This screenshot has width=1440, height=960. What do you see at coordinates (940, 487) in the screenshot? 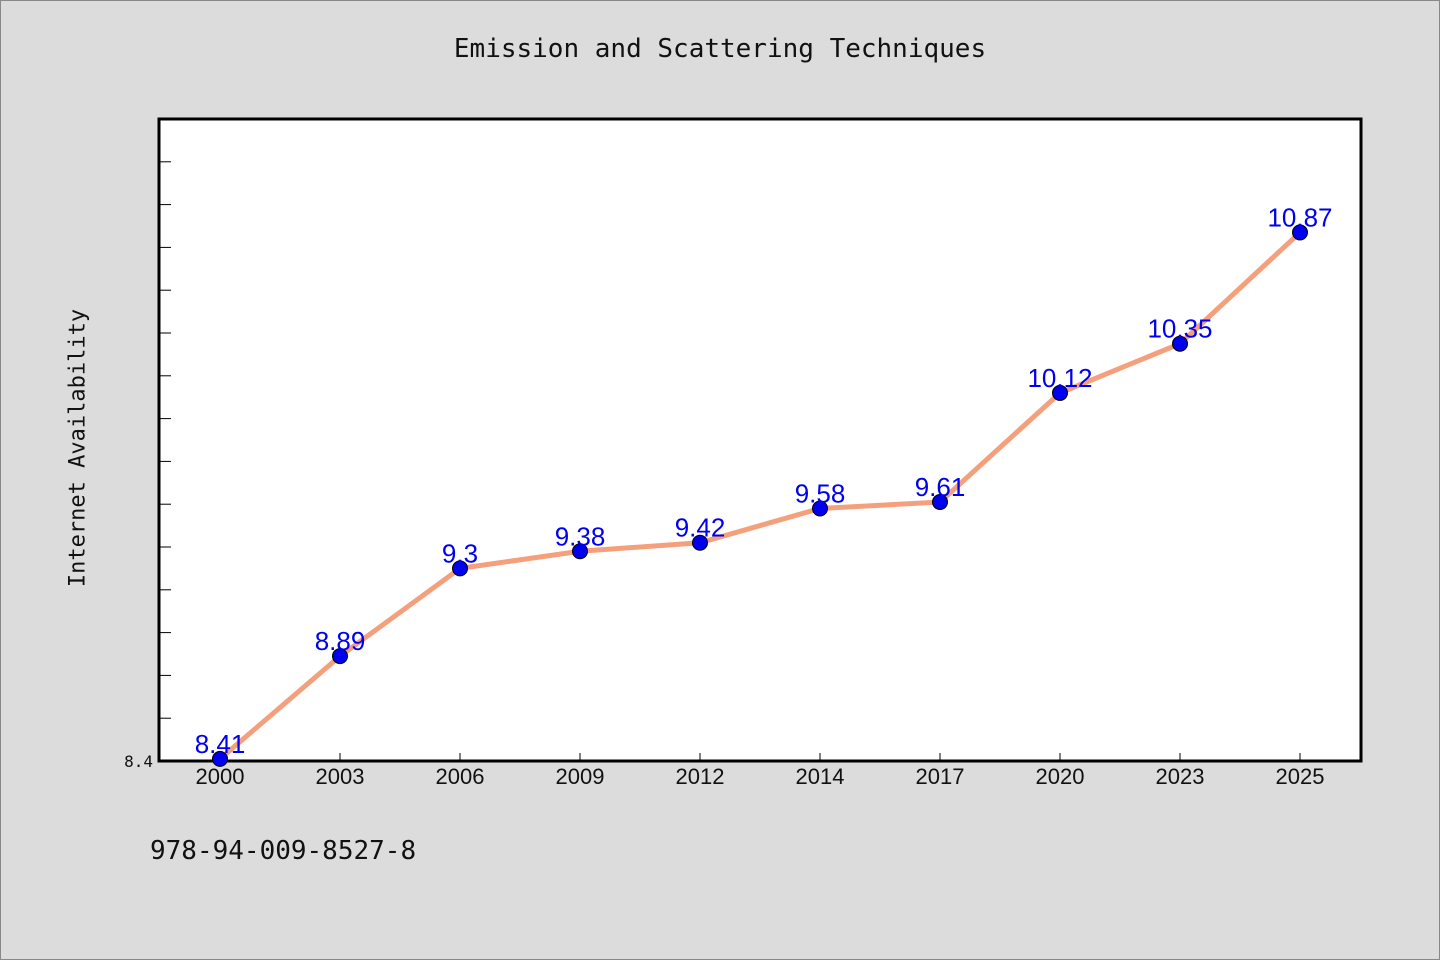
I see `data-label: 9.61` at bounding box center [940, 487].